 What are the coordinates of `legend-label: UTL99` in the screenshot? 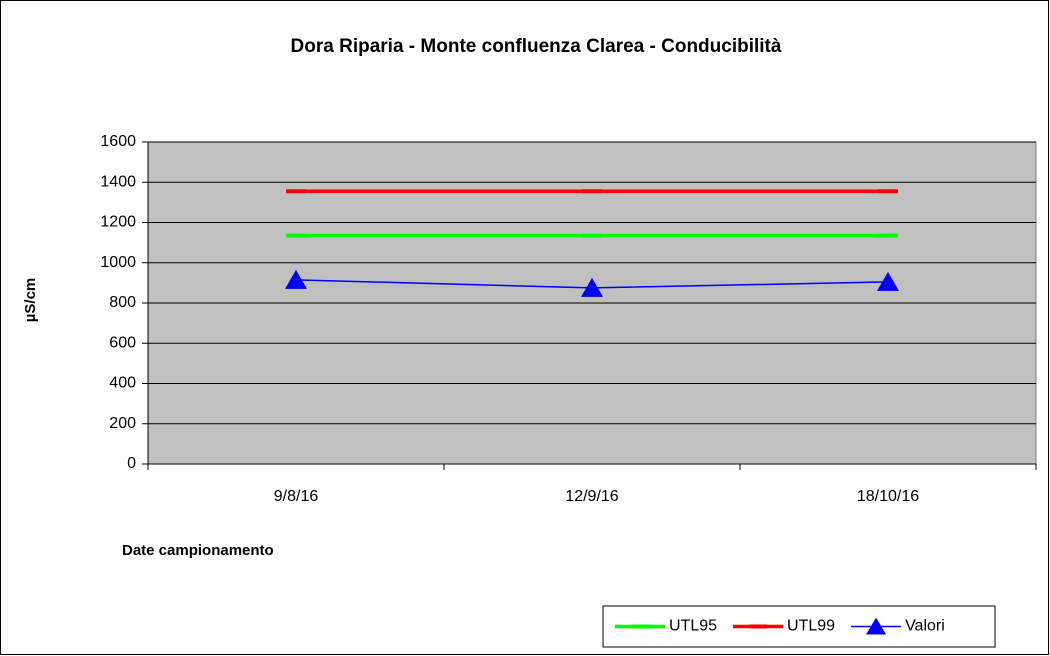 It's located at (811, 626).